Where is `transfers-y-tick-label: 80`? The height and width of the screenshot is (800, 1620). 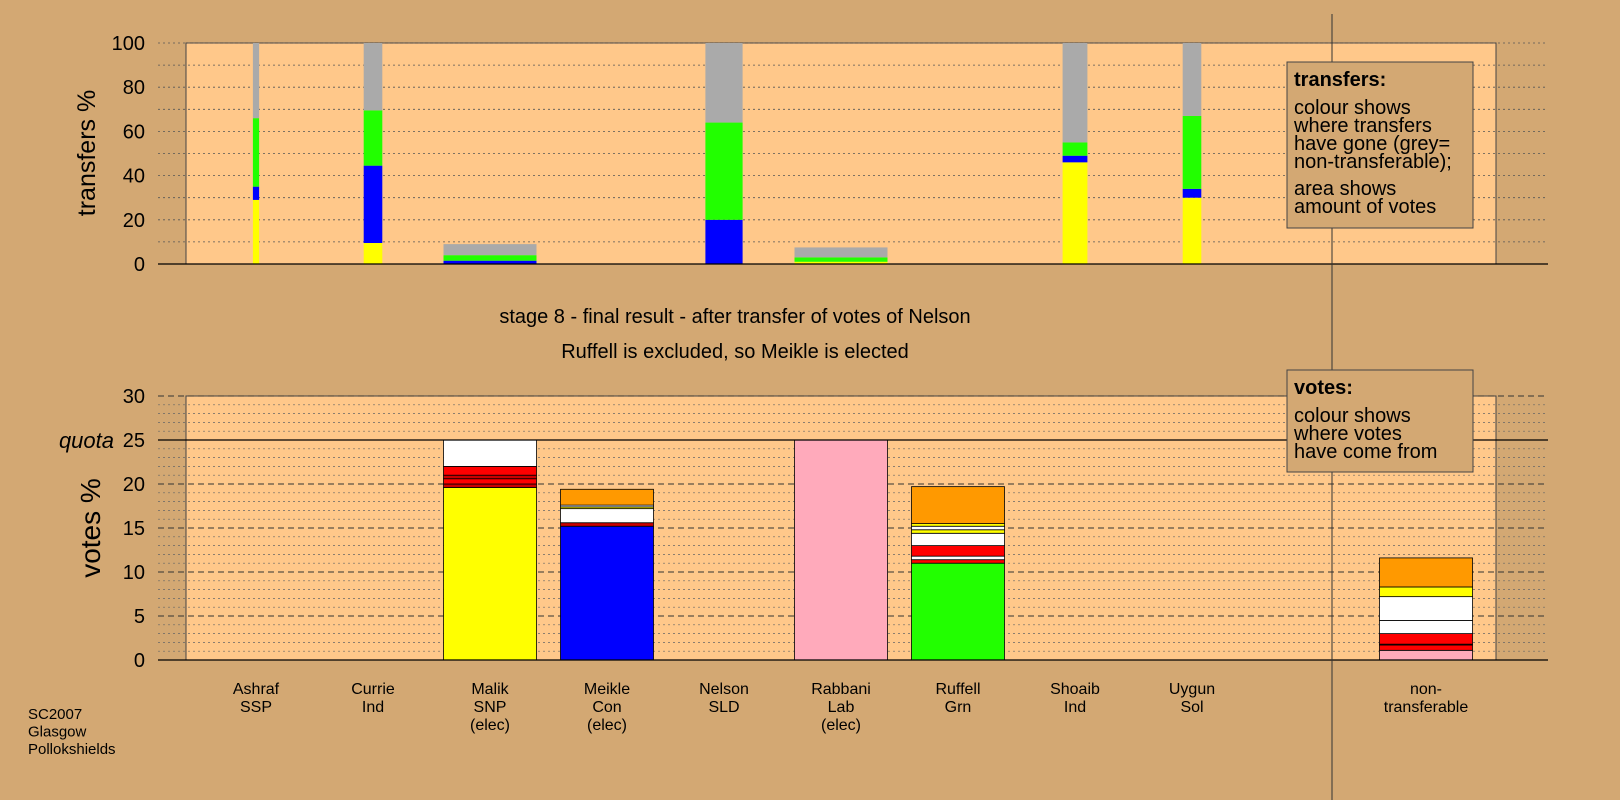
transfers-y-tick-label: 80 is located at coordinates (134, 88).